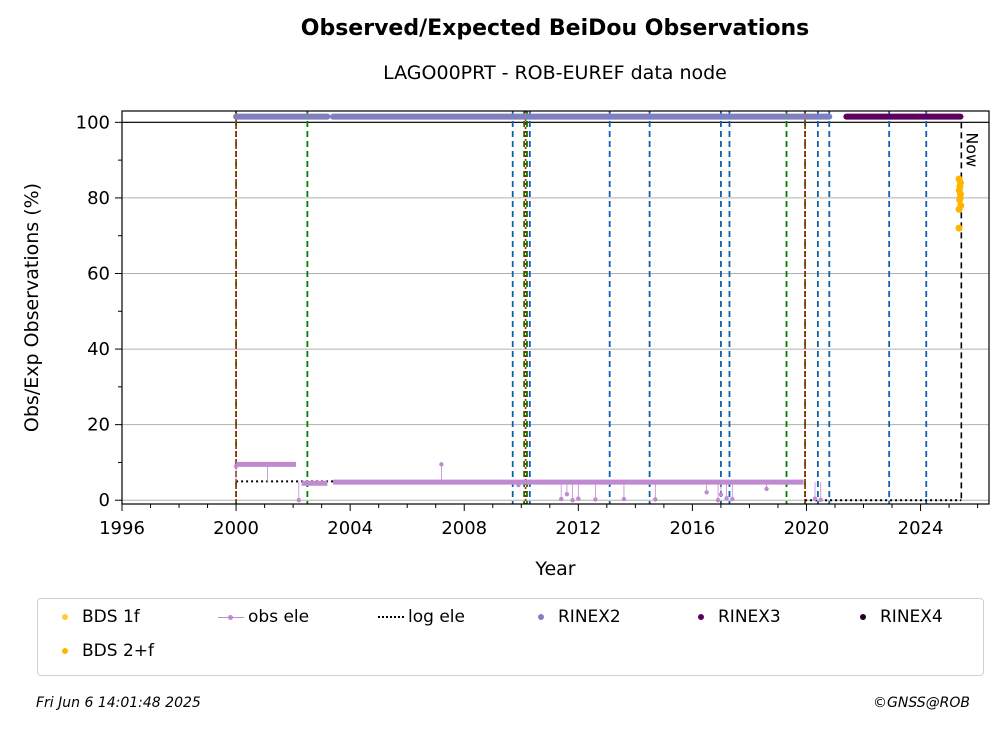 The width and height of the screenshot is (1008, 734). Describe the element at coordinates (279, 617) in the screenshot. I see `legend-label: obs ele` at that location.